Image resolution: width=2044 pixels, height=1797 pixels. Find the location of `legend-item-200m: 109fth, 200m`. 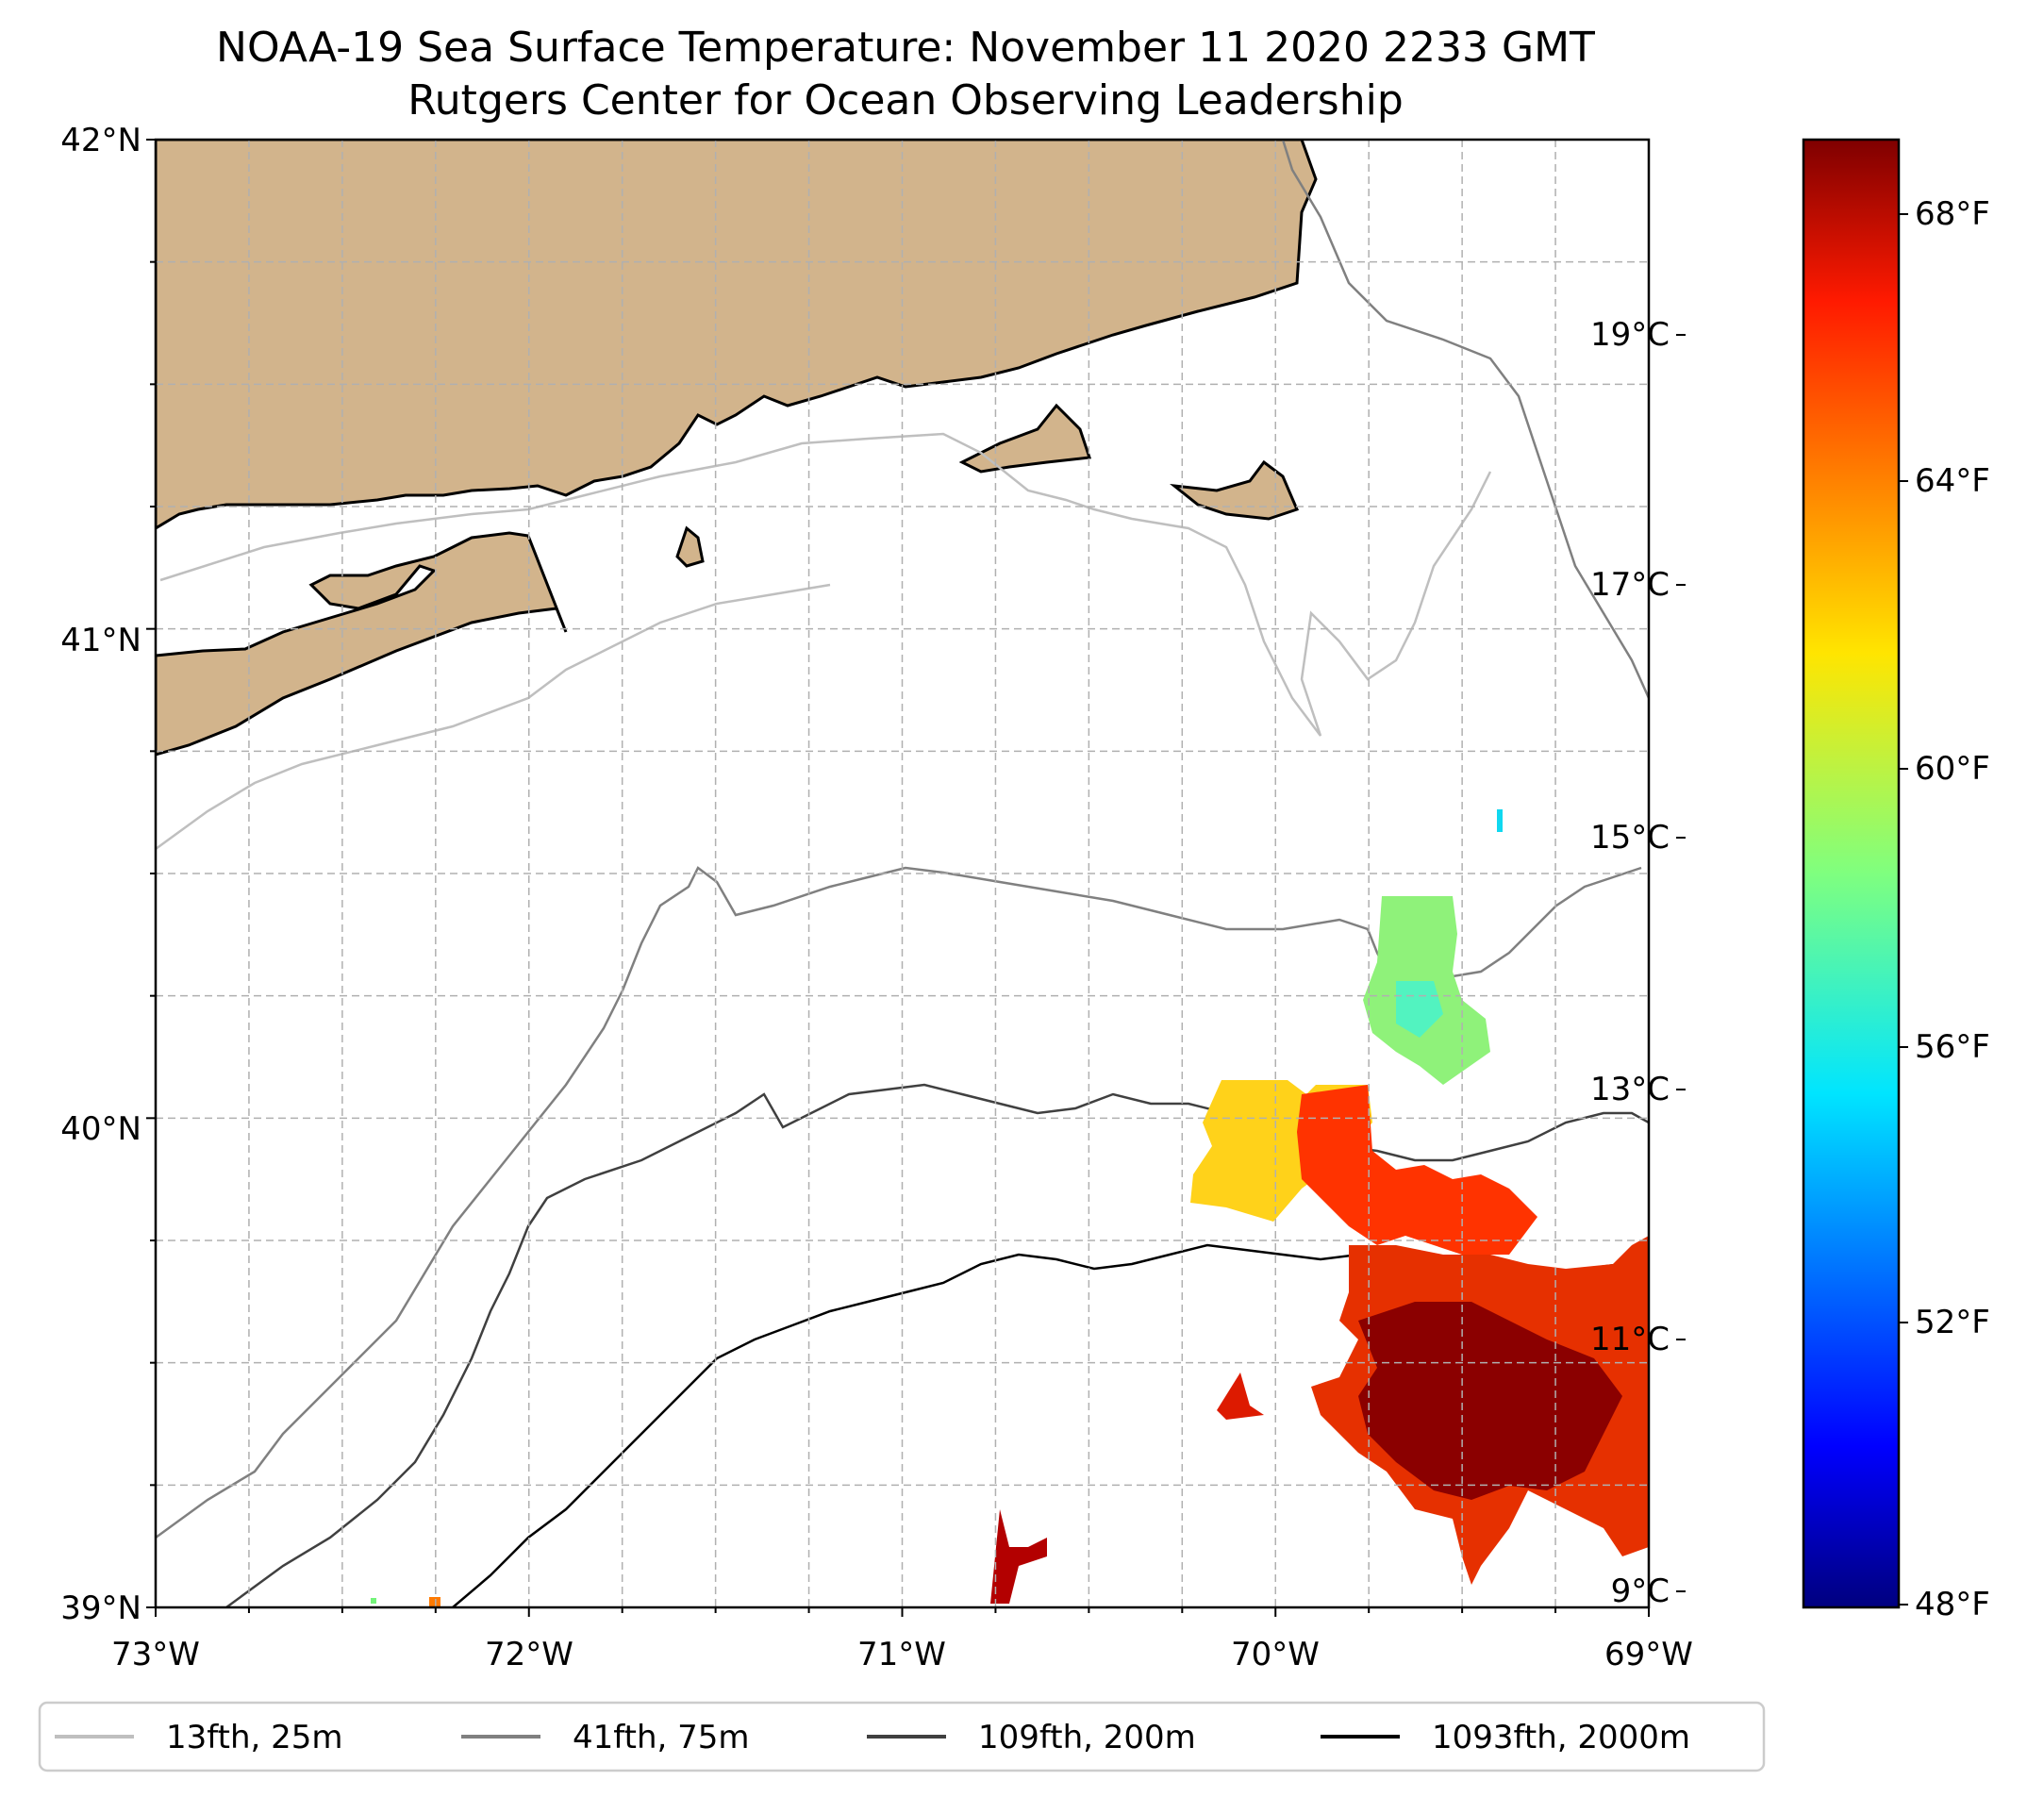

legend-item-200m: 109fth, 200m is located at coordinates (1031, 1737).